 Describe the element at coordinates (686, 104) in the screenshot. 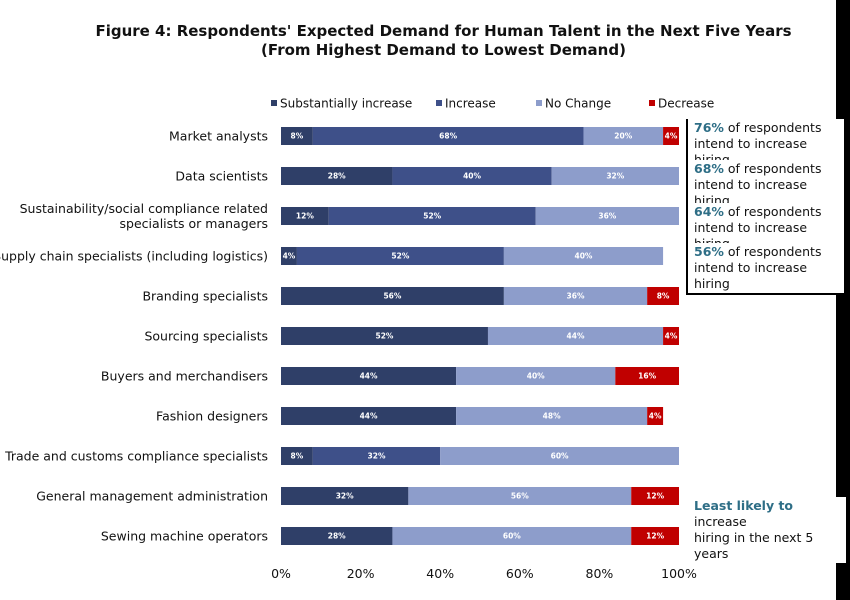

I see `legend-label-decrease: Decrease` at that location.